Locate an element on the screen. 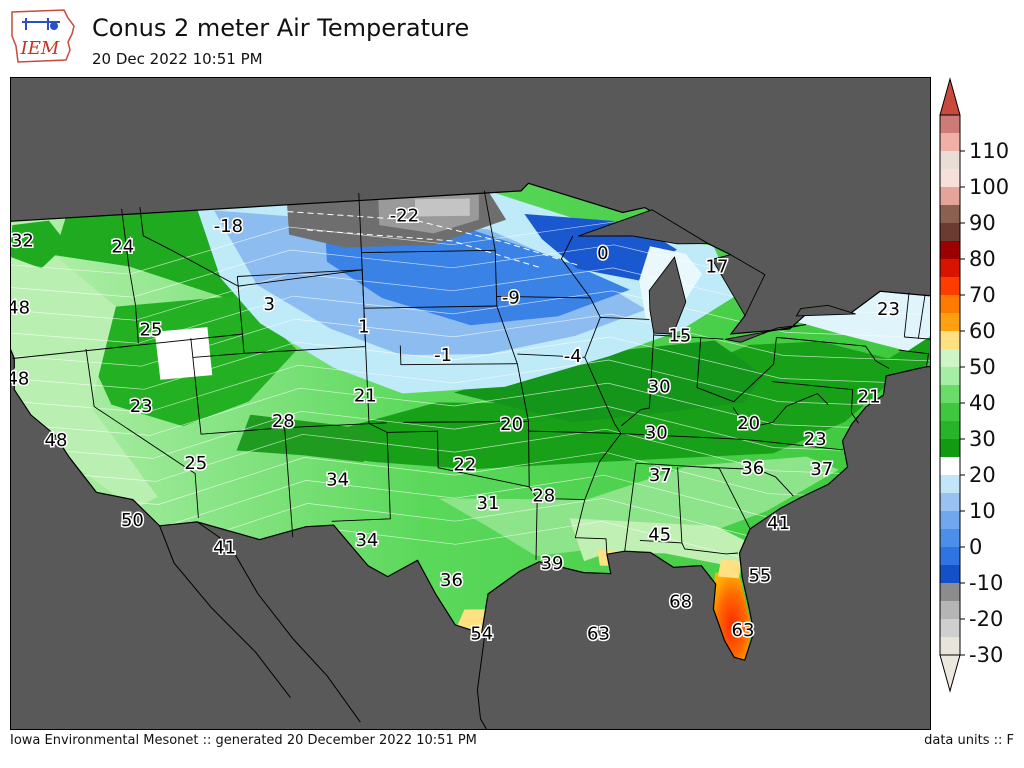 The image size is (1024, 768). temperature-label: 36 is located at coordinates (752, 468).